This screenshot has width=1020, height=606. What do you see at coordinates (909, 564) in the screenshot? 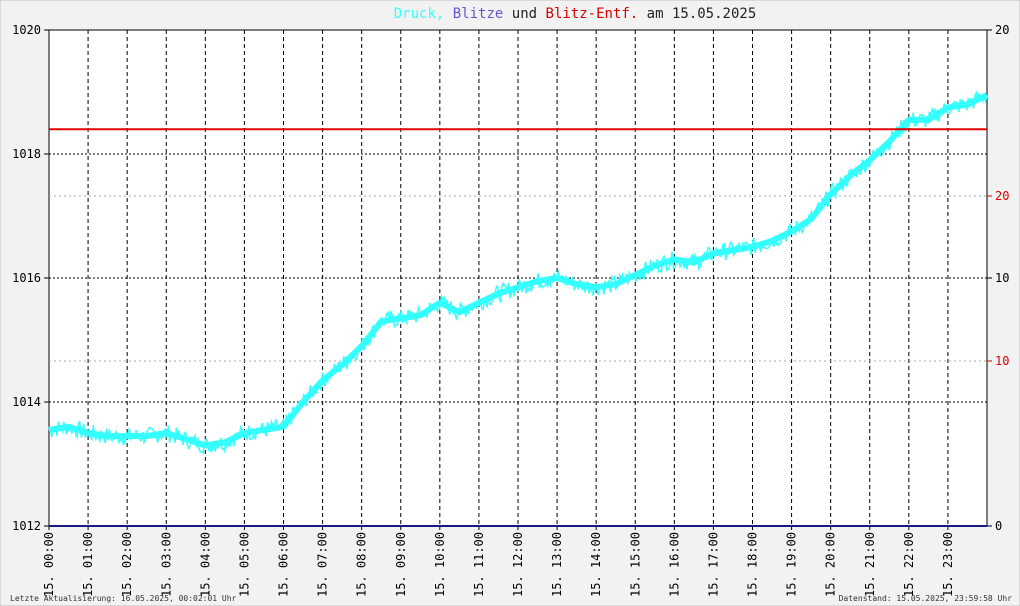
I see `x-tick-label: 15. 22:00` at bounding box center [909, 564].